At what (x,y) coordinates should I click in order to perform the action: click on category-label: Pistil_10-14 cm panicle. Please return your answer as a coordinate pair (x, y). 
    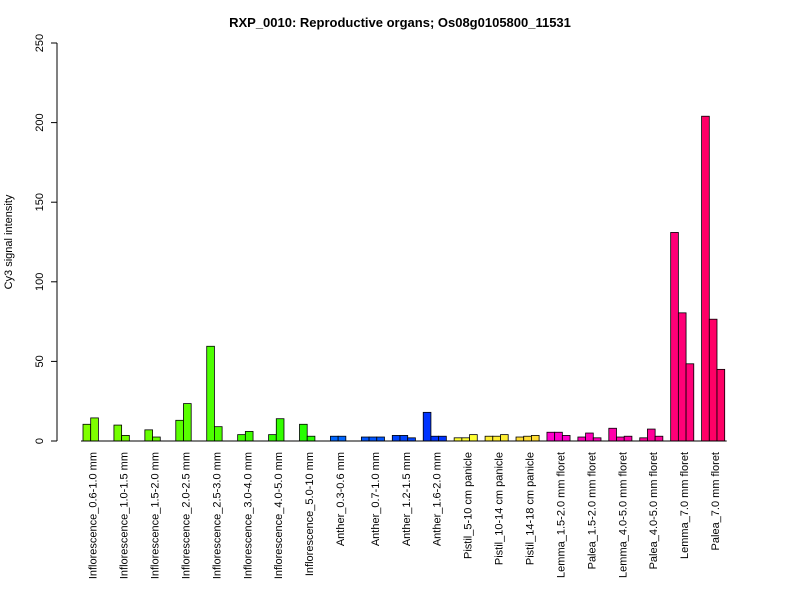
    Looking at the image, I should click on (500, 508).